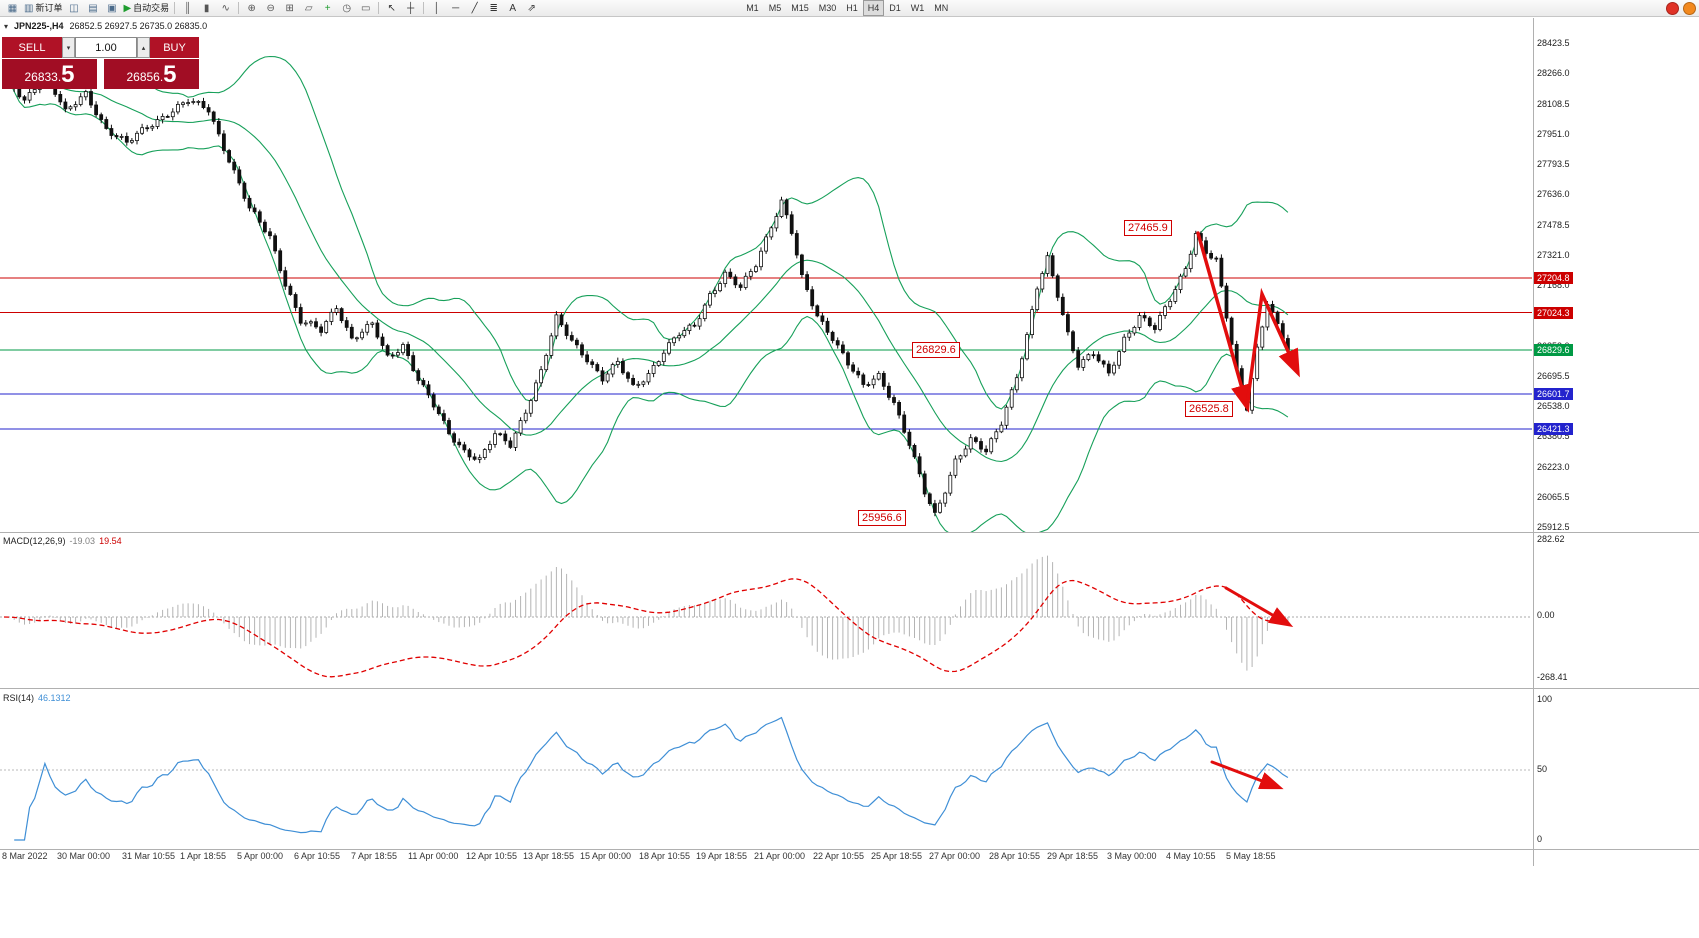 This screenshot has height=938, width=1699. Describe the element at coordinates (410, 8) in the screenshot. I see `crosshair-icon: ┼` at that location.